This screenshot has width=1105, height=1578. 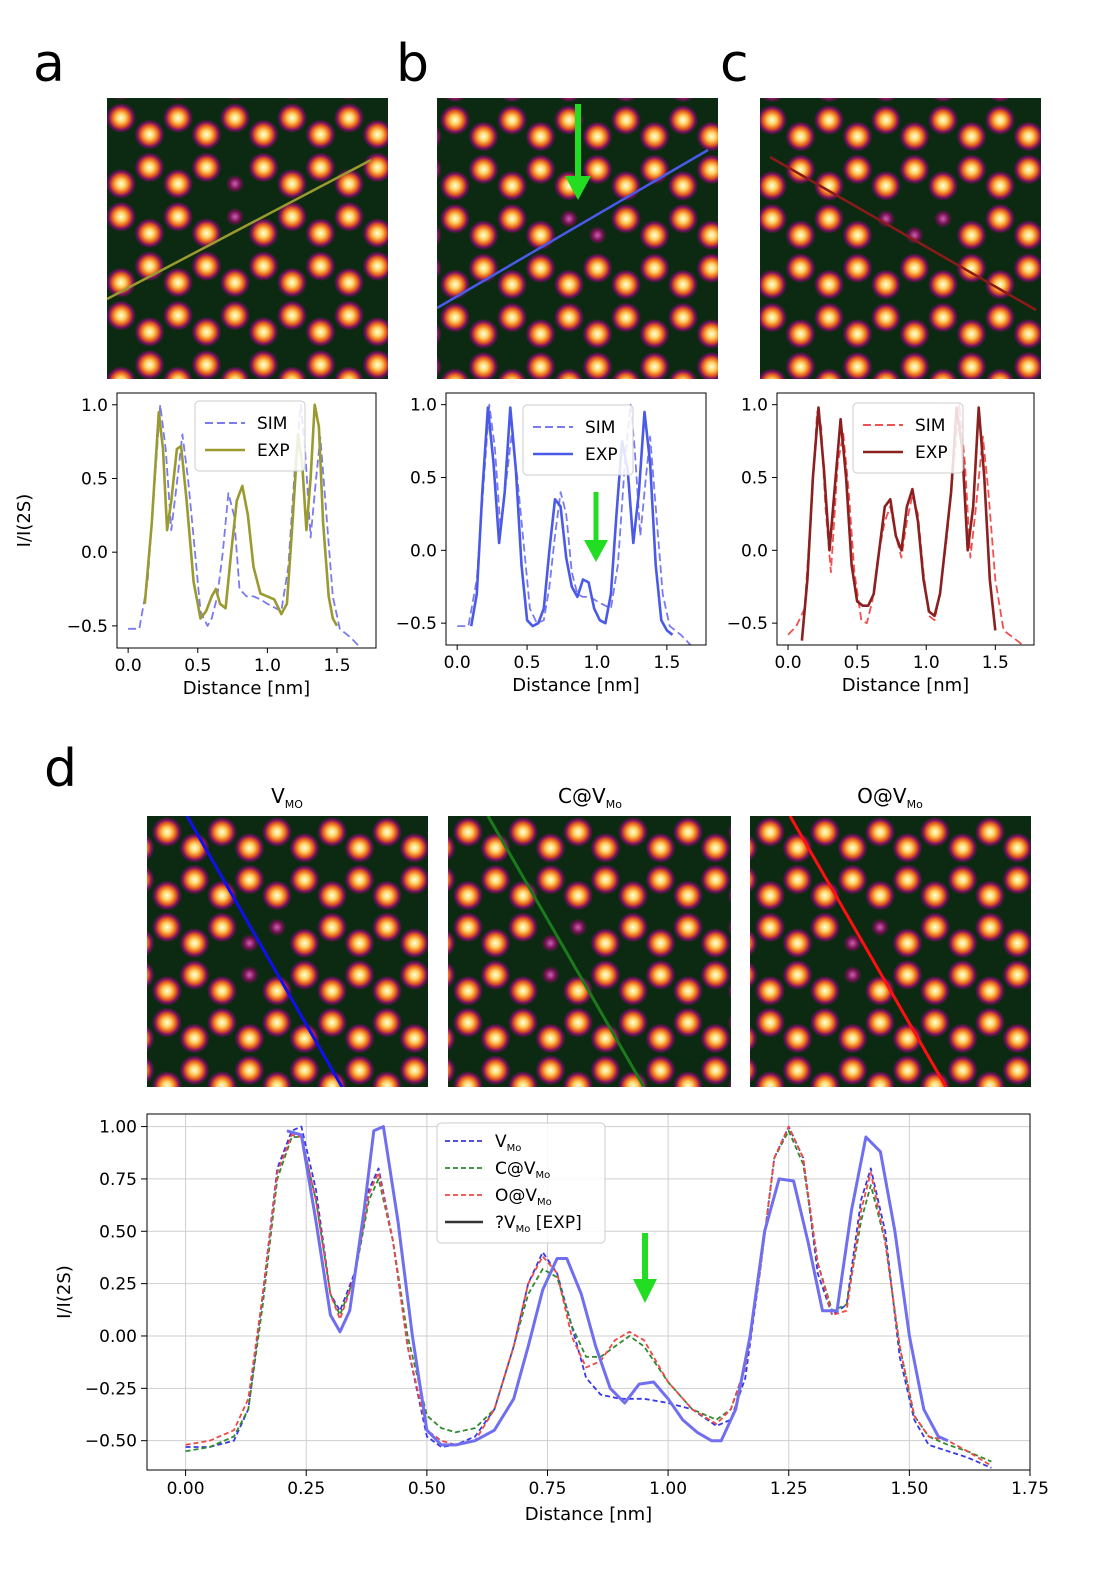 What do you see at coordinates (909, 1489) in the screenshot?
I see `x-tick-label: 1.50` at bounding box center [909, 1489].